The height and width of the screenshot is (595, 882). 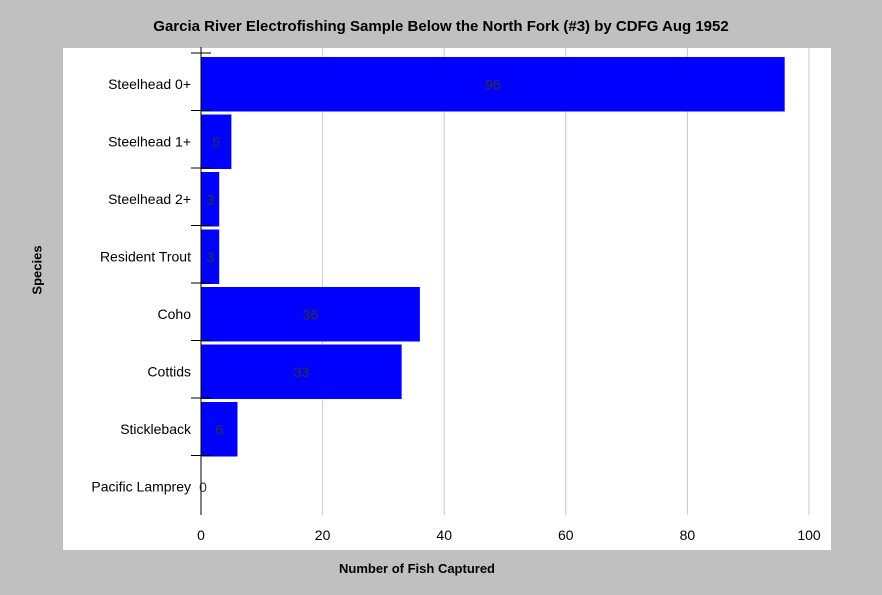 What do you see at coordinates (203, 487) in the screenshot?
I see `data-label: 0` at bounding box center [203, 487].